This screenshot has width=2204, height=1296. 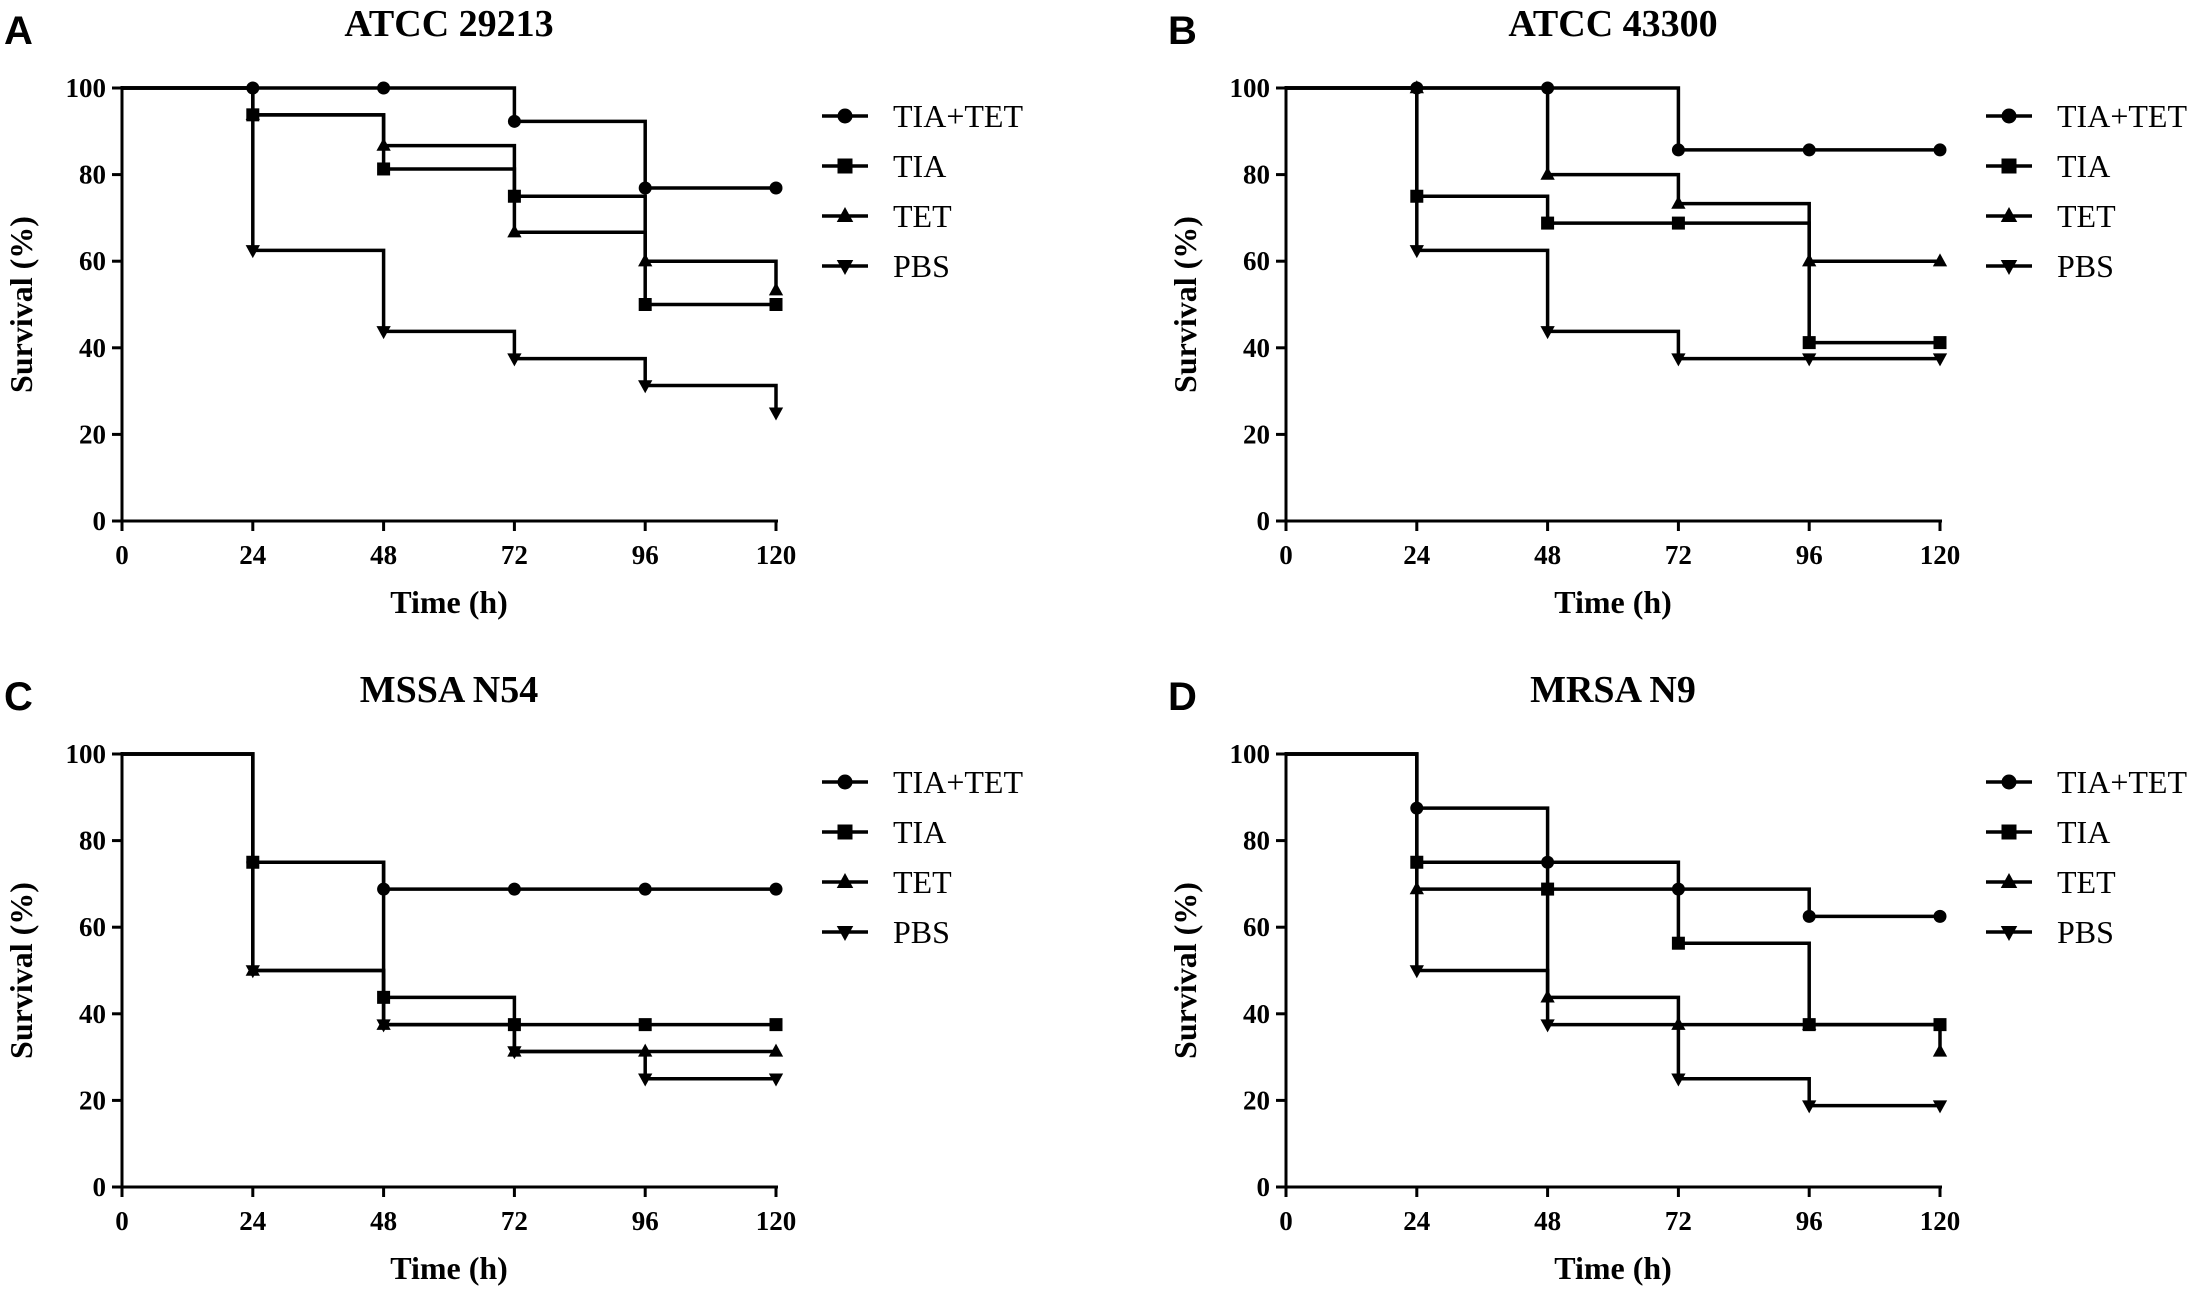 I want to click on y-tick-label: 100, so click(x=86, y=754).